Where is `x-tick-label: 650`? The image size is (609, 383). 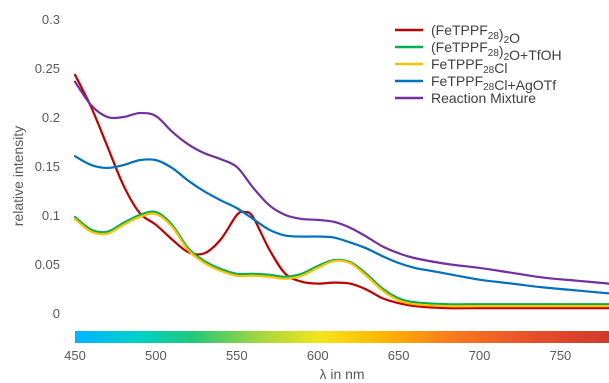
x-tick-label: 650 is located at coordinates (399, 355).